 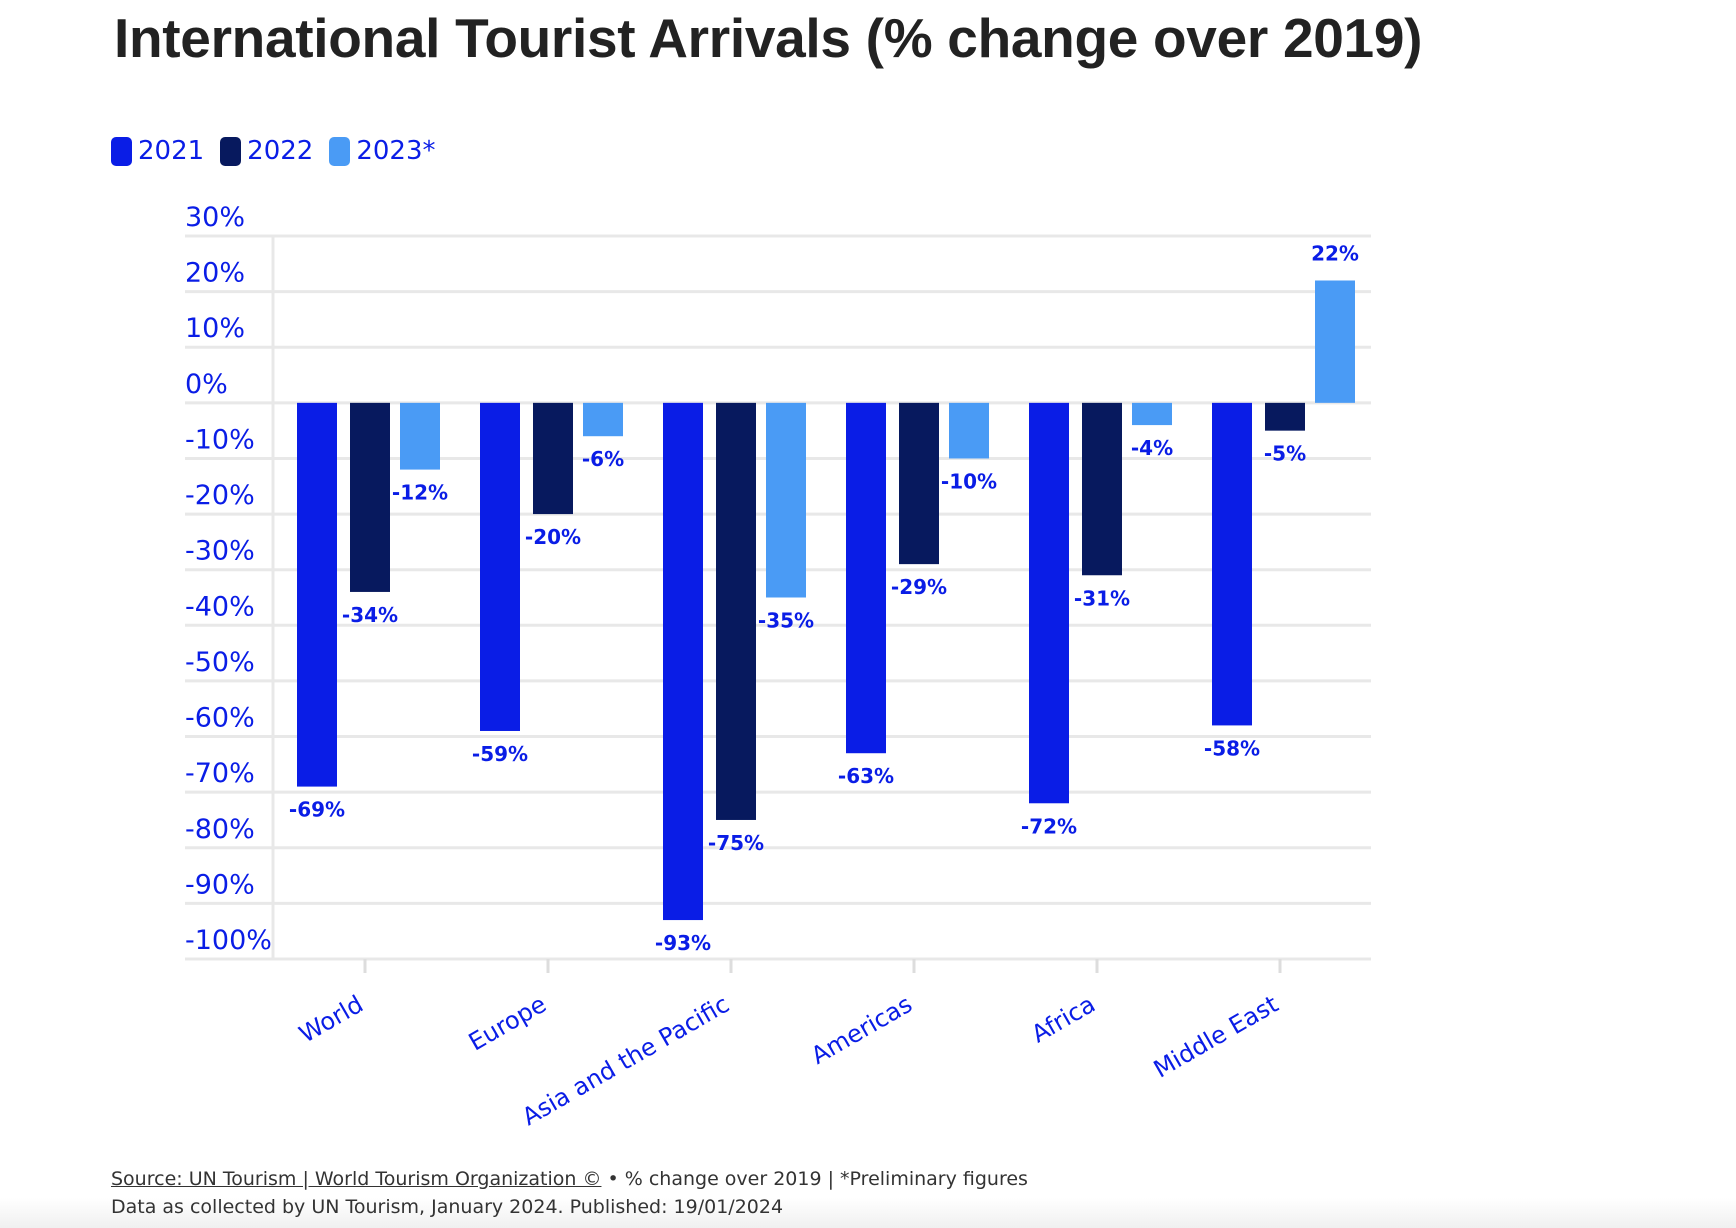 What do you see at coordinates (603, 419) in the screenshot?
I see `bar-2023-europe` at bounding box center [603, 419].